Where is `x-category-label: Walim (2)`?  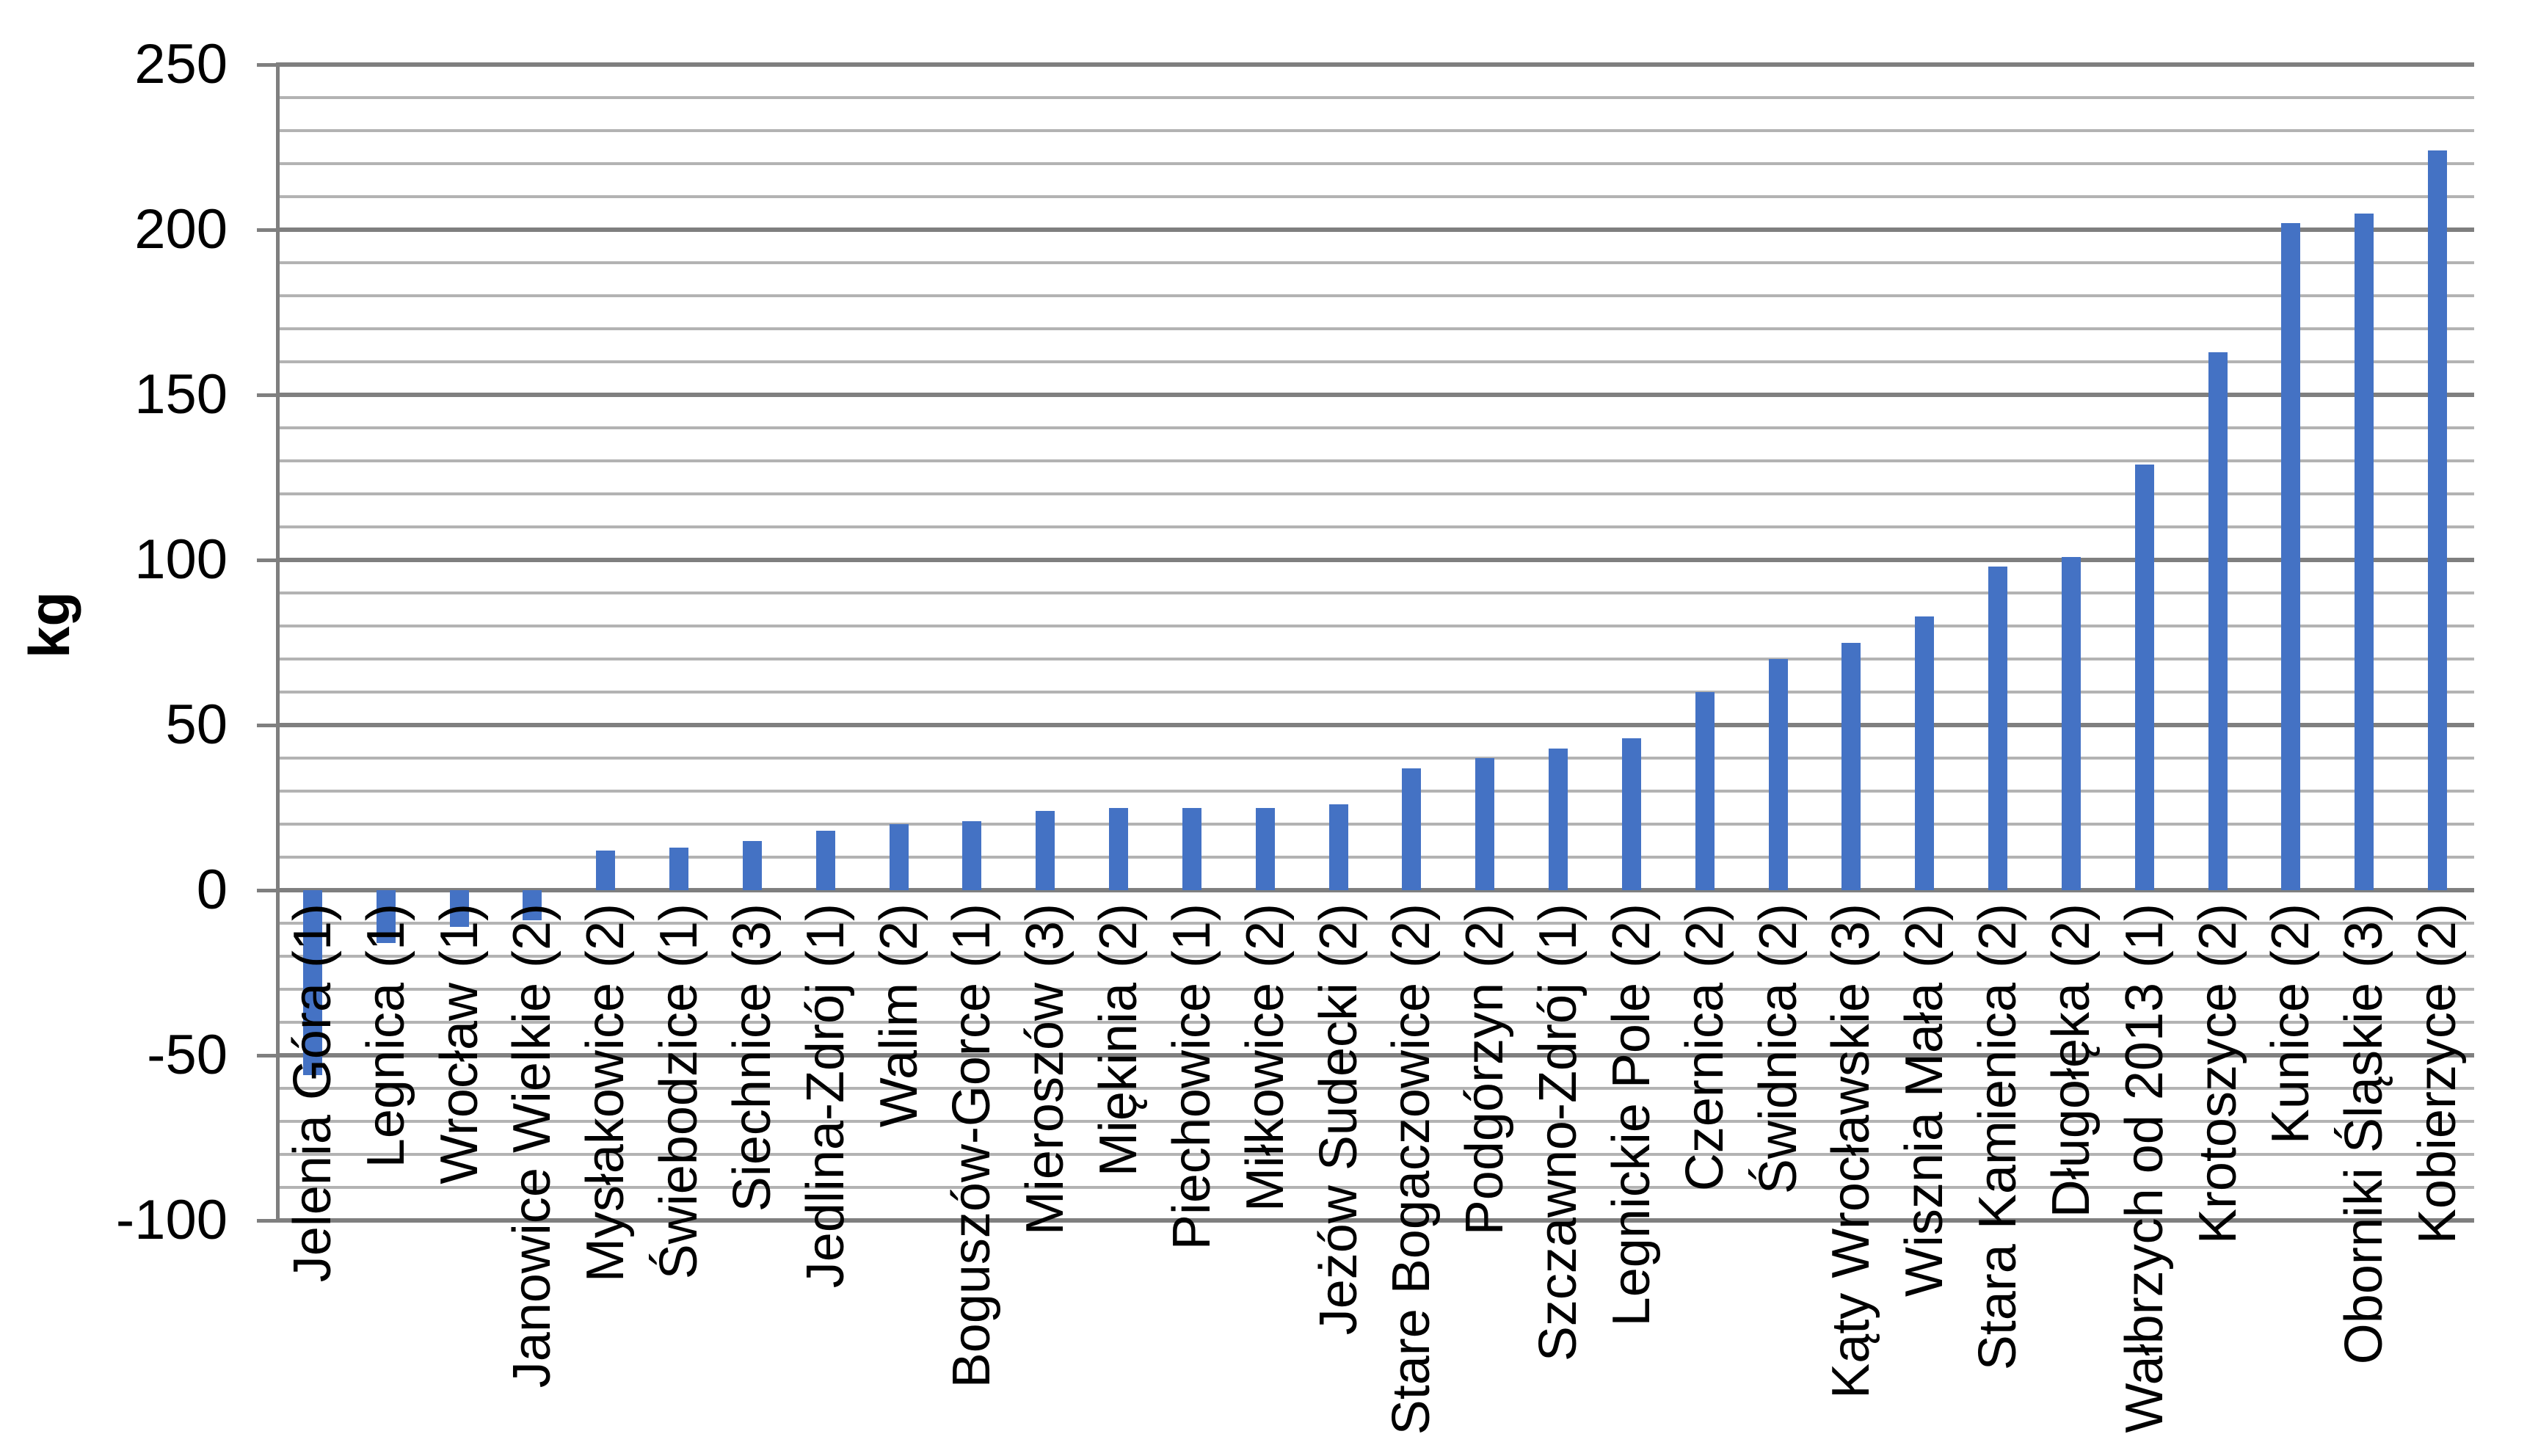
x-category-label: Walim (2) is located at coordinates (898, 1016).